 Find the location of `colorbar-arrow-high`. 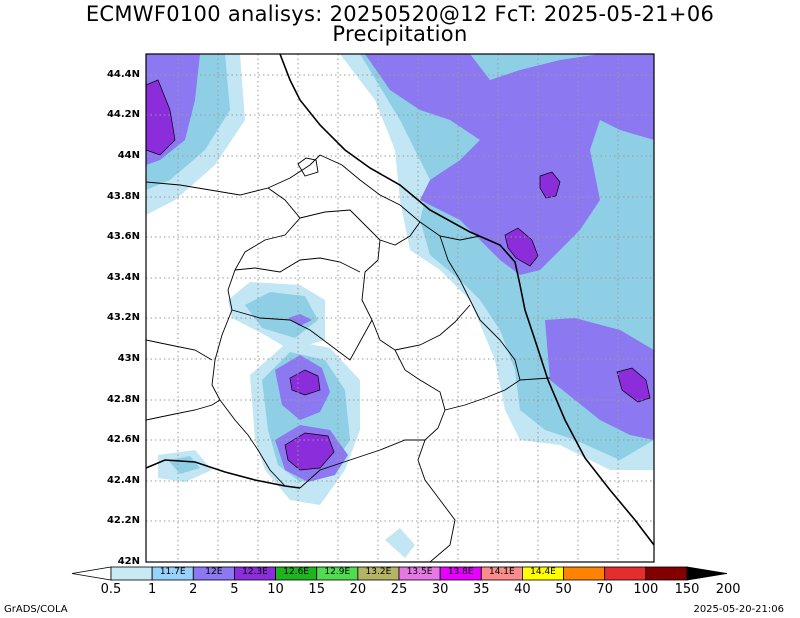

colorbar-arrow-high is located at coordinates (707, 573).